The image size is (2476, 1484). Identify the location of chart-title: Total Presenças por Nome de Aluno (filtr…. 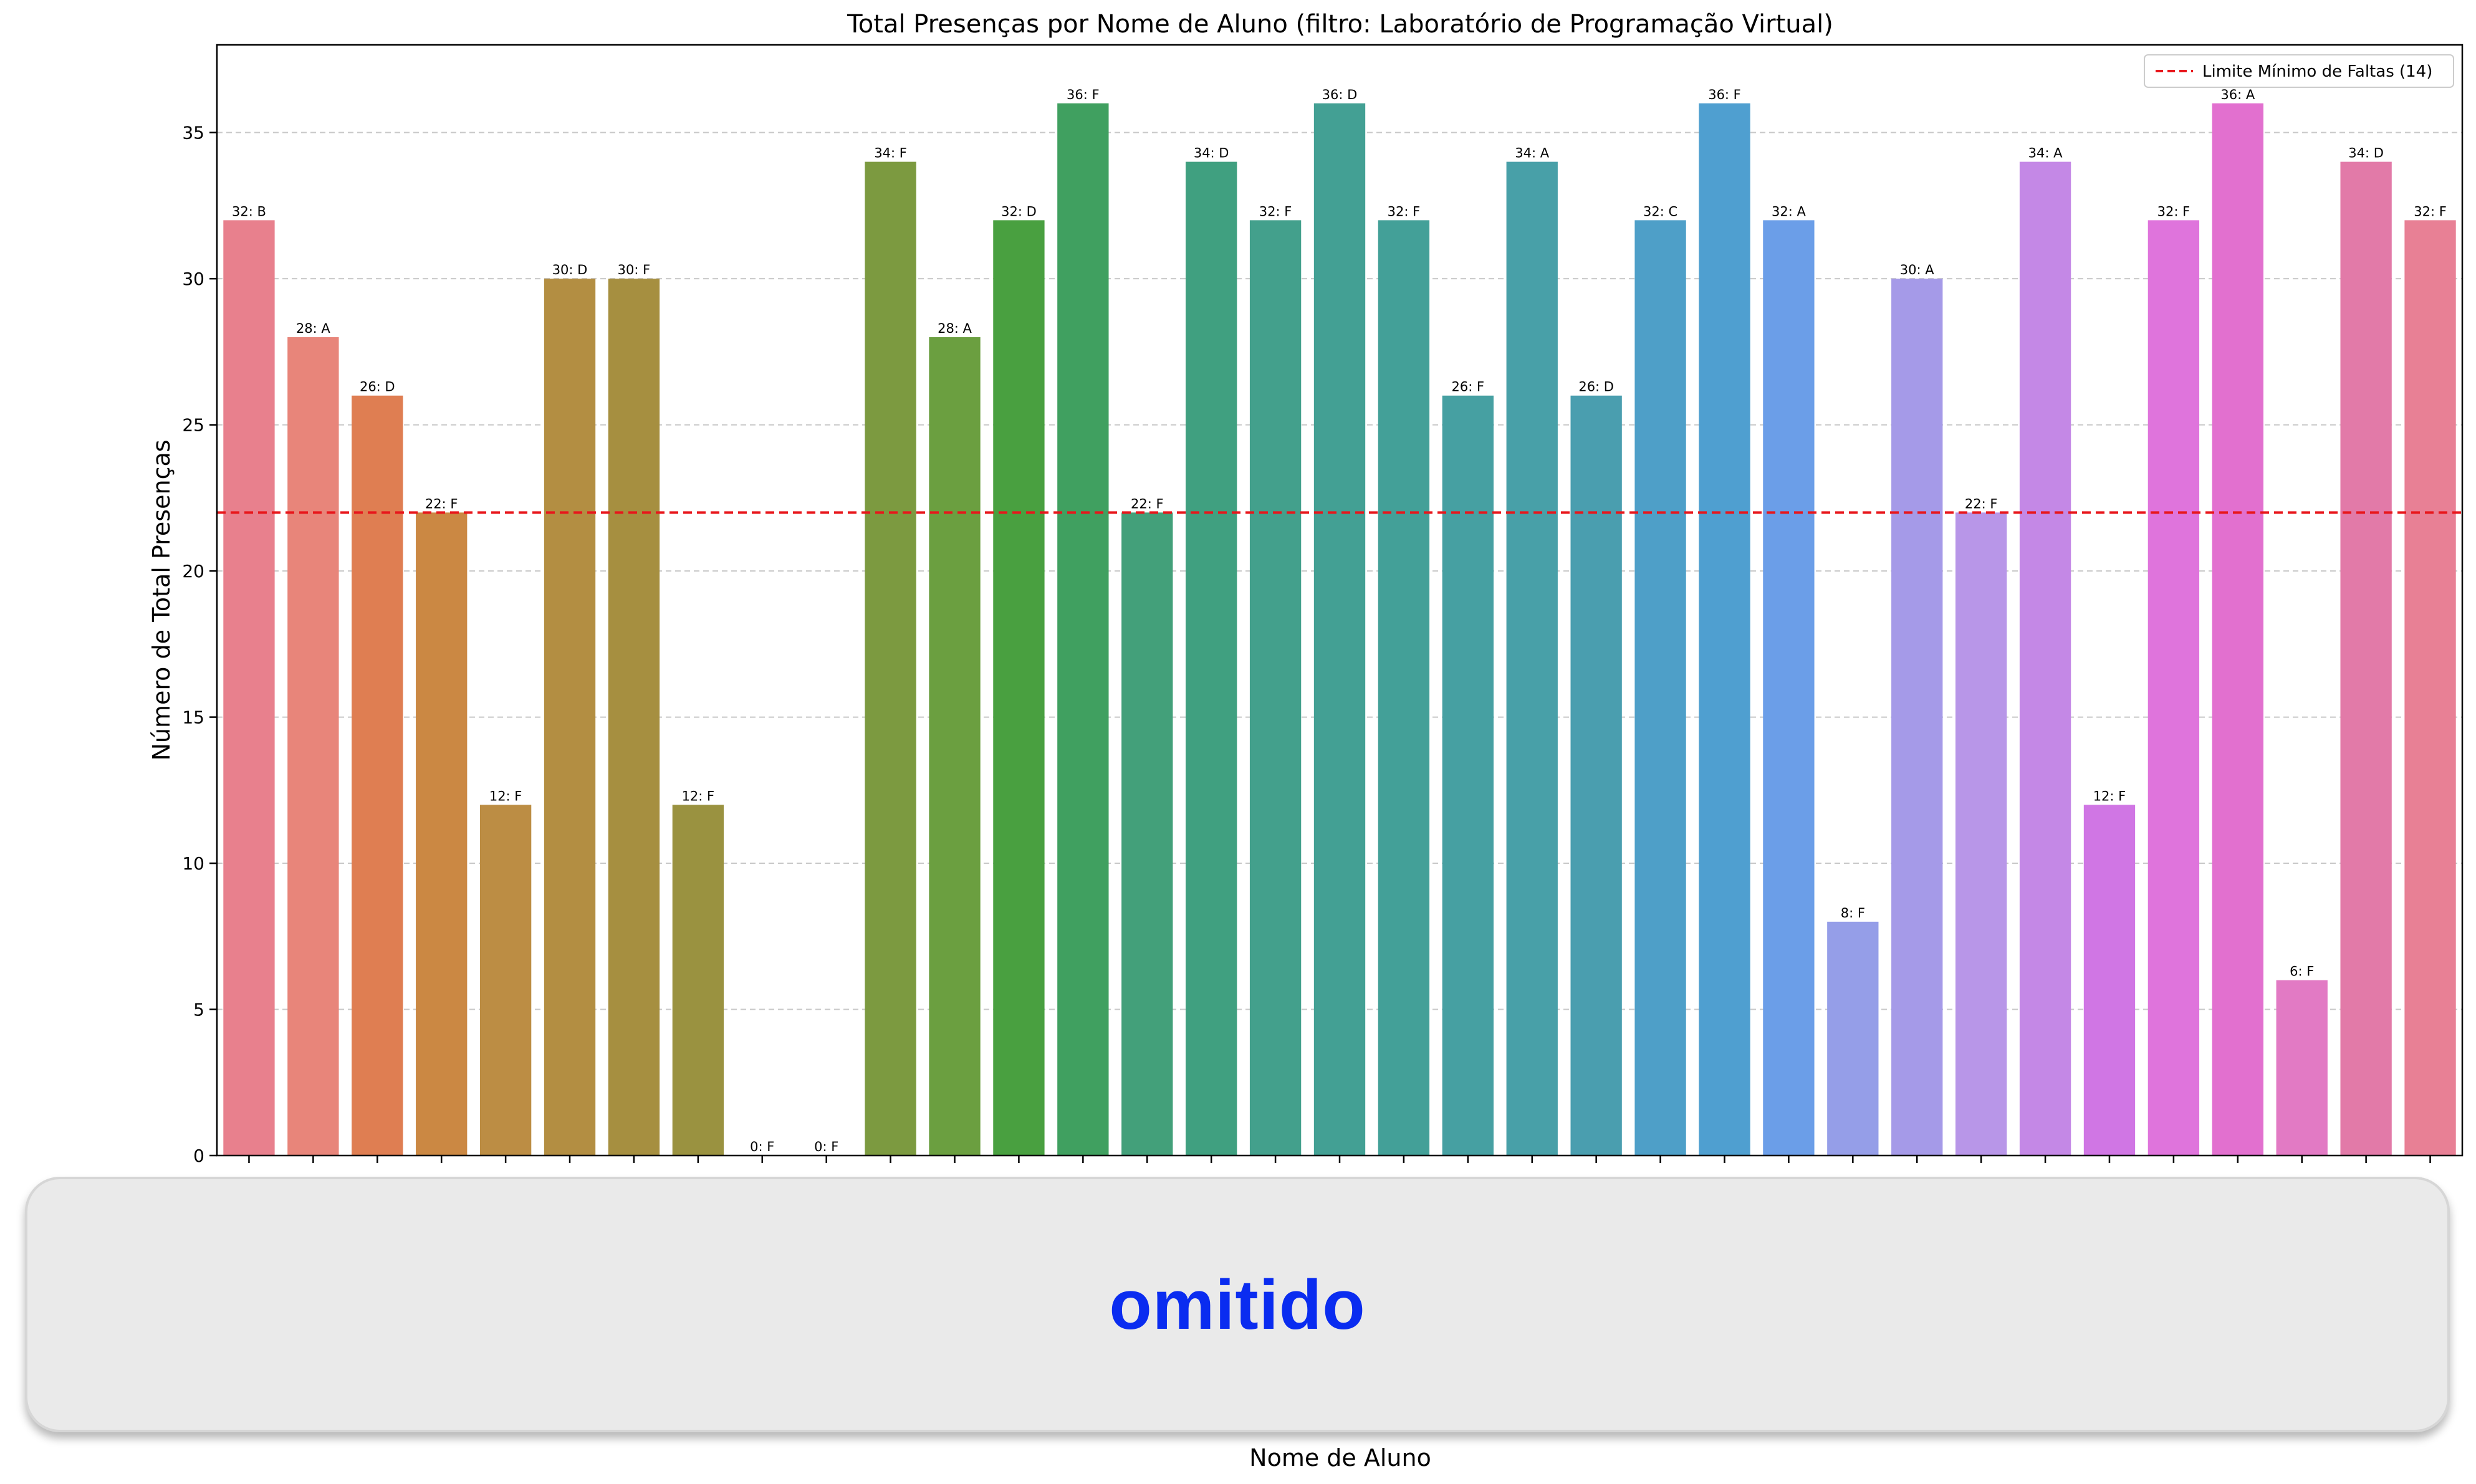
(1340, 24).